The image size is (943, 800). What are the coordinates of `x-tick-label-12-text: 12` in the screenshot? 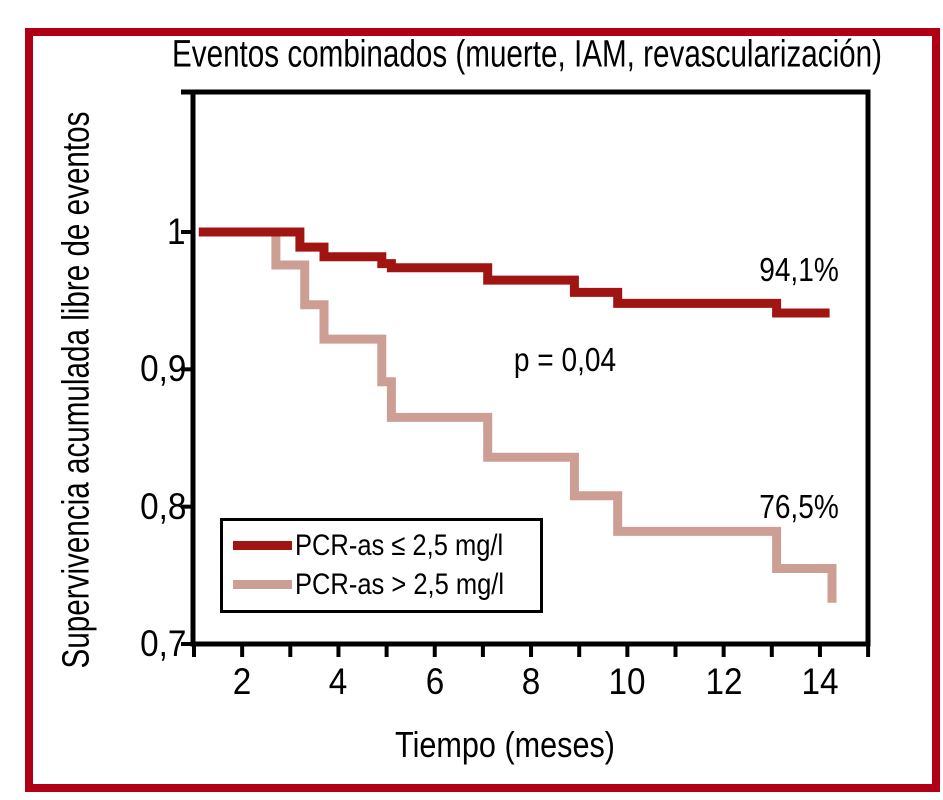 It's located at (724, 681).